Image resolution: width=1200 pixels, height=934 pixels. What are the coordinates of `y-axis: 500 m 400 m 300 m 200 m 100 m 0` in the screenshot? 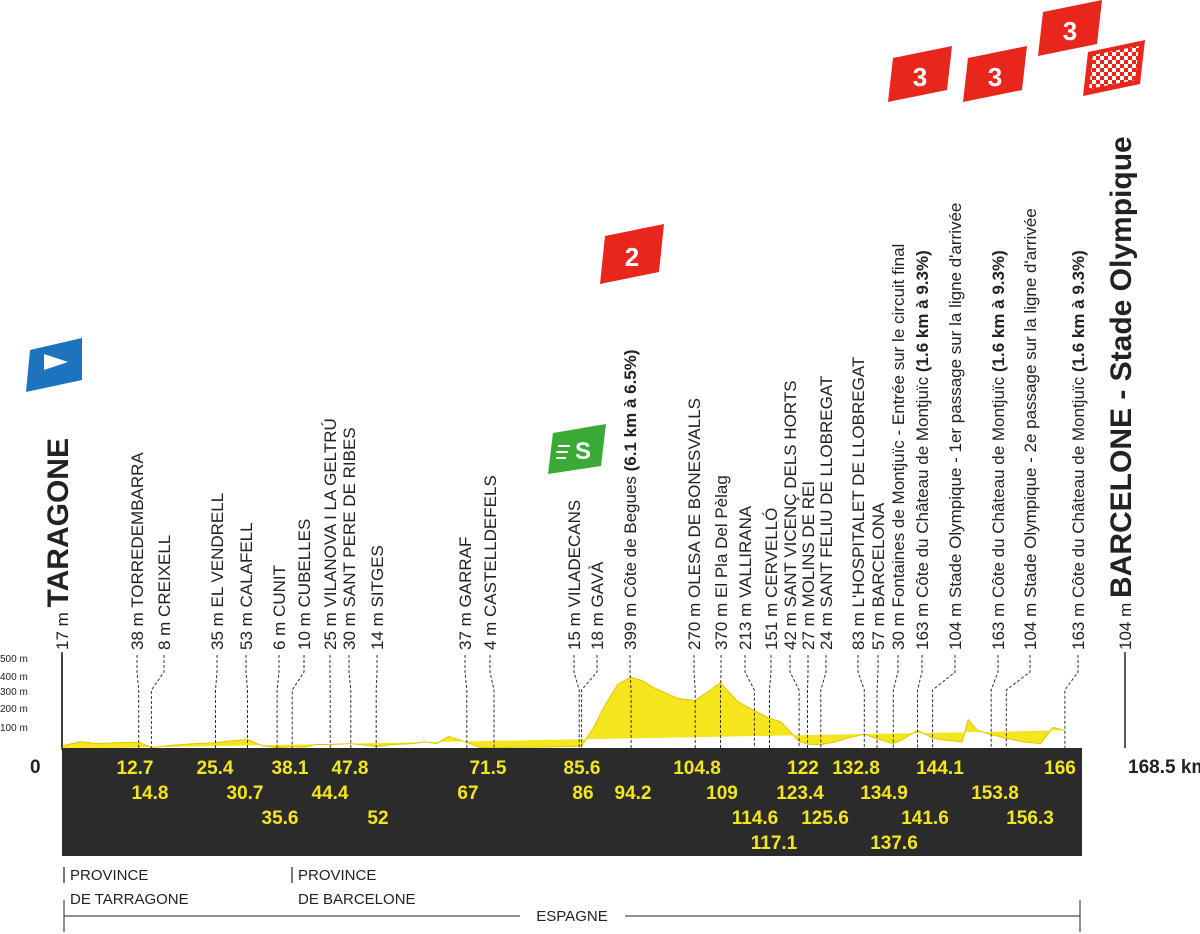 It's located at (31, 716).